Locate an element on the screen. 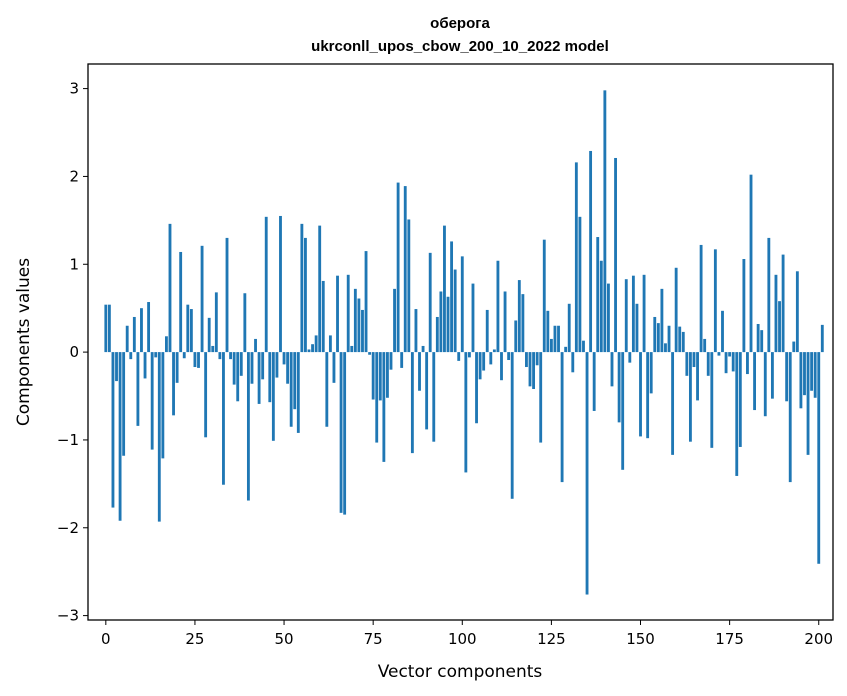 This screenshot has width=847, height=696. x-tick-label: 25 is located at coordinates (194, 639).